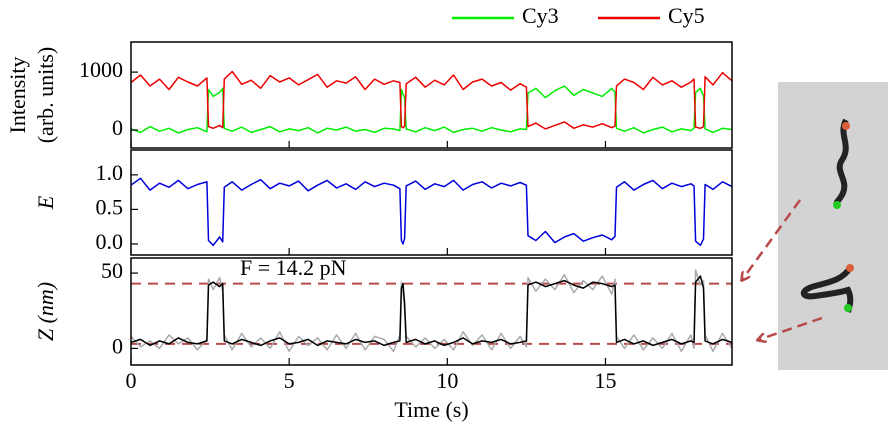  I want to click on y-tick-label: 1000, so click(101, 69).